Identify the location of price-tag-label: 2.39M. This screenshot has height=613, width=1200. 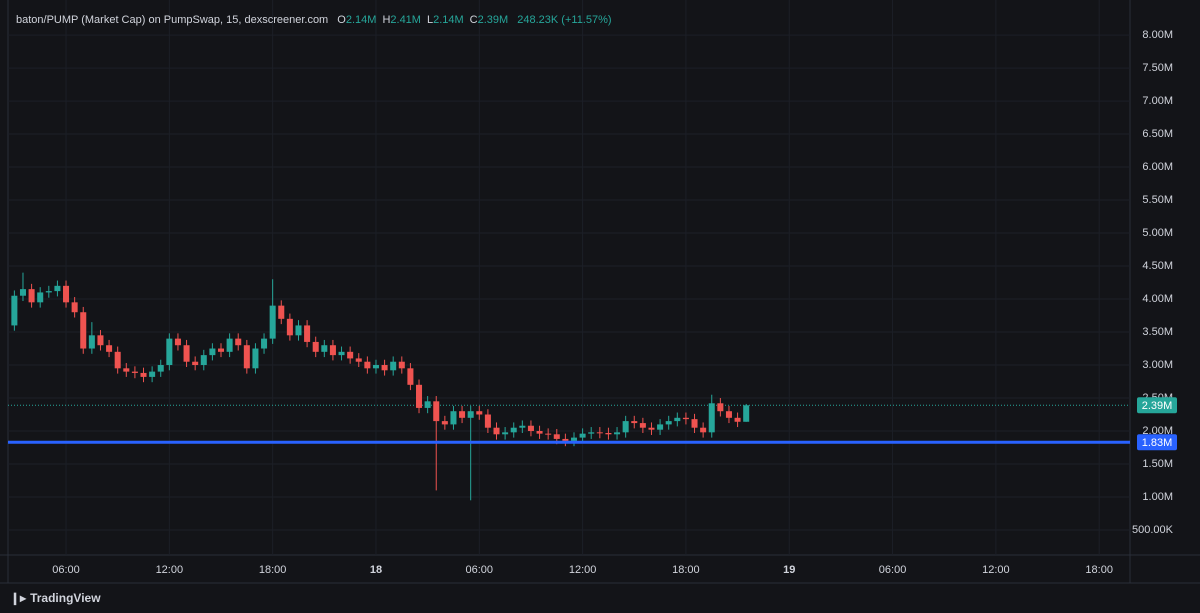
(1157, 406).